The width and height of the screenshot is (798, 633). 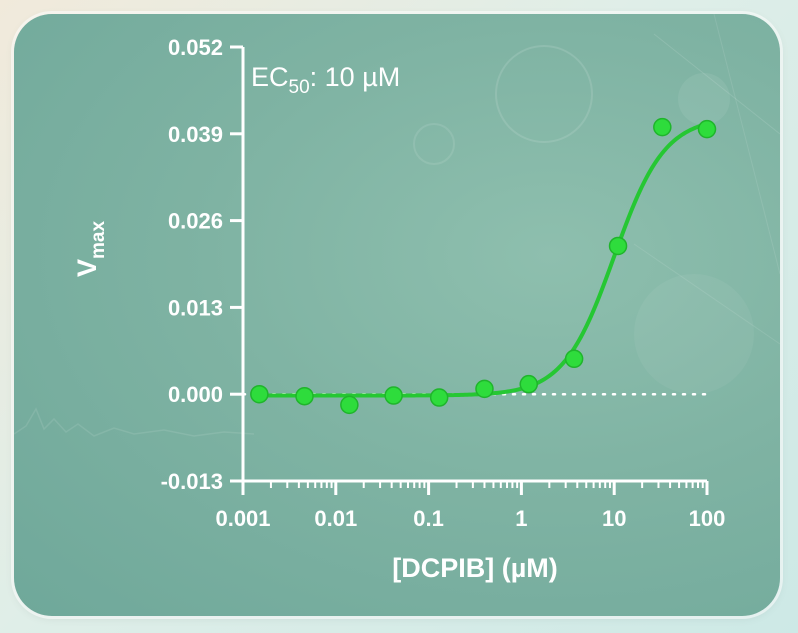 What do you see at coordinates (475, 568) in the screenshot?
I see `x-axis-title: [DCPIB] (µM)` at bounding box center [475, 568].